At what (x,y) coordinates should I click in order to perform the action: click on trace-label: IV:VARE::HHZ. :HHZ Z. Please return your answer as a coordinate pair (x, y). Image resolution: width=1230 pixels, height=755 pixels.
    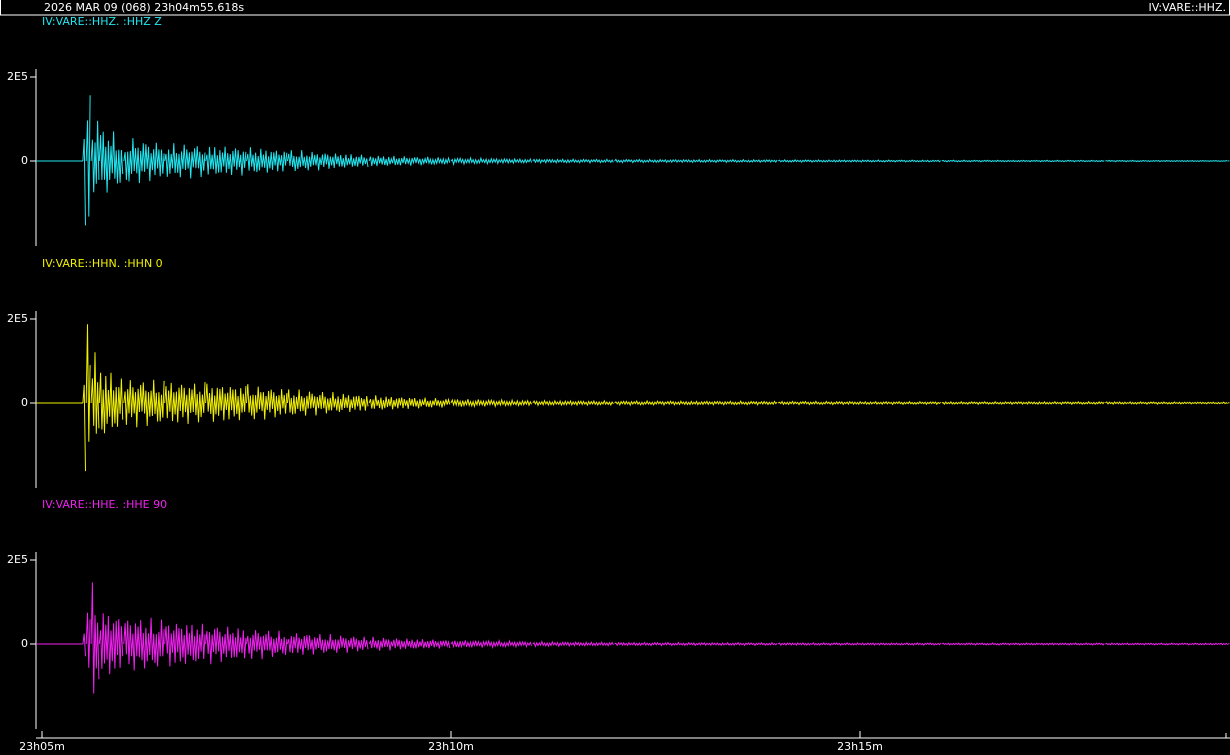
    Looking at the image, I should click on (102, 21).